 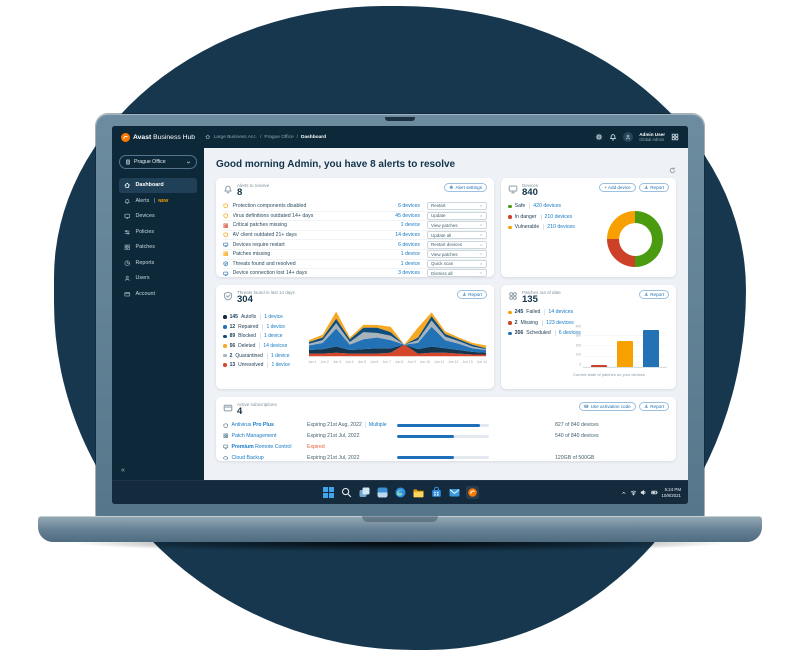 I want to click on sidebar-item: Devices, so click(x=158, y=216).